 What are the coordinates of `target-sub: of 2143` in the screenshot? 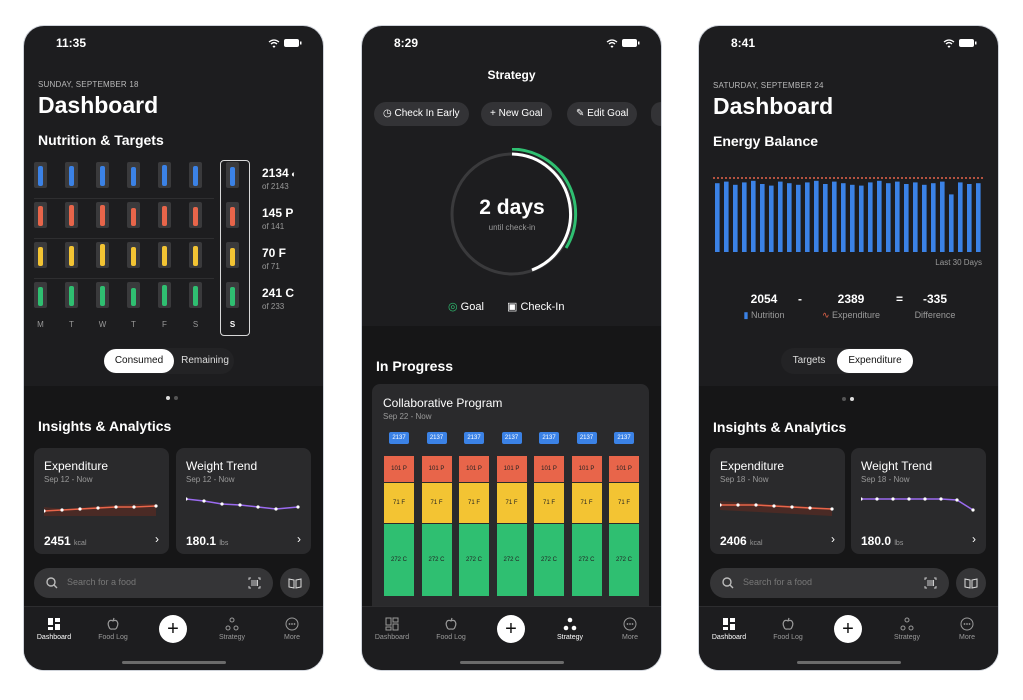 It's located at (275, 186).